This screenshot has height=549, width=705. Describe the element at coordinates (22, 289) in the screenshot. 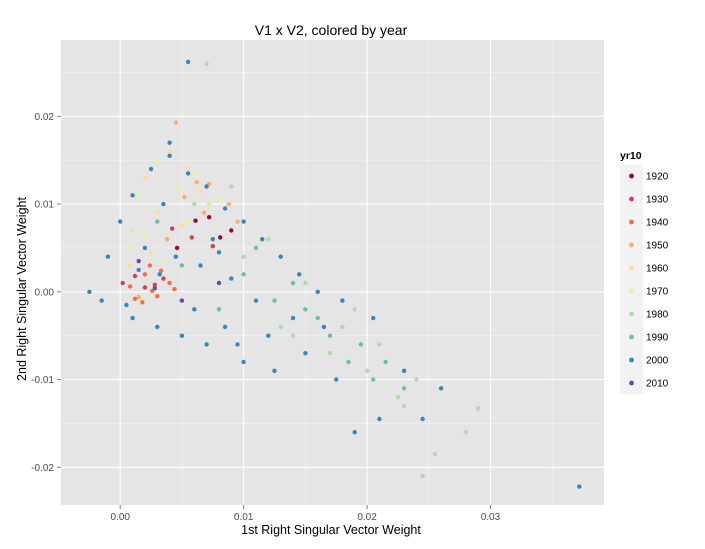

I see `y-axis-title: 2nd Right Singular Vector Weight` at that location.